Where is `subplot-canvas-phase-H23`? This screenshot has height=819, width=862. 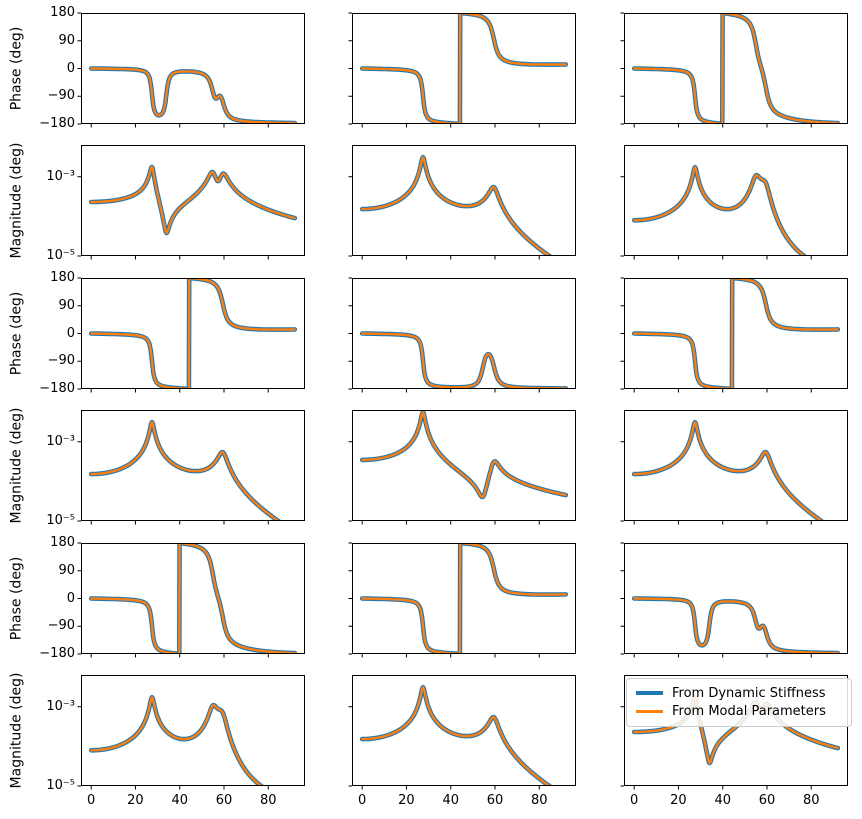 subplot-canvas-phase-H23 is located at coordinates (734, 335).